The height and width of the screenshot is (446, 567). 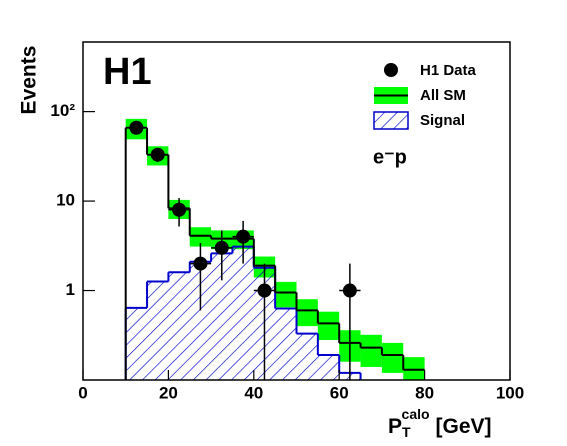 I want to click on beam-annotation: e⁻p, so click(x=390, y=157).